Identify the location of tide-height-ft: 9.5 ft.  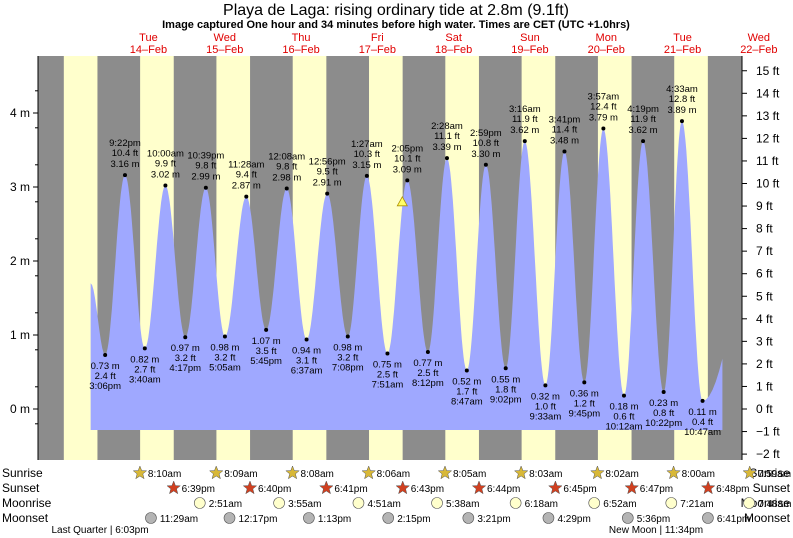
(327, 172).